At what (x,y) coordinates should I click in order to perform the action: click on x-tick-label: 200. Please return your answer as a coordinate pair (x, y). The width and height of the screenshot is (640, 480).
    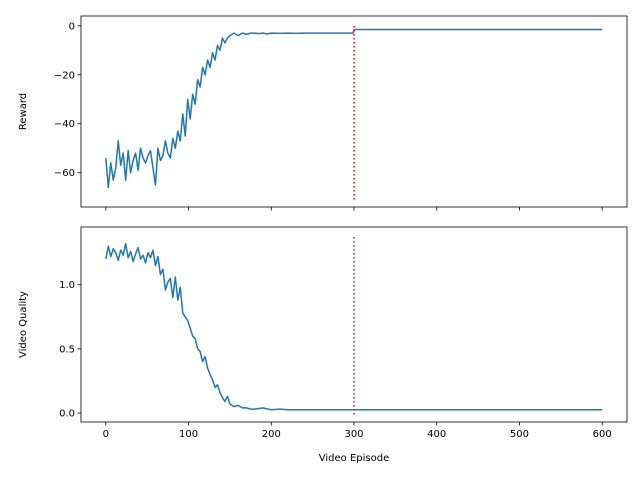
    Looking at the image, I should click on (271, 434).